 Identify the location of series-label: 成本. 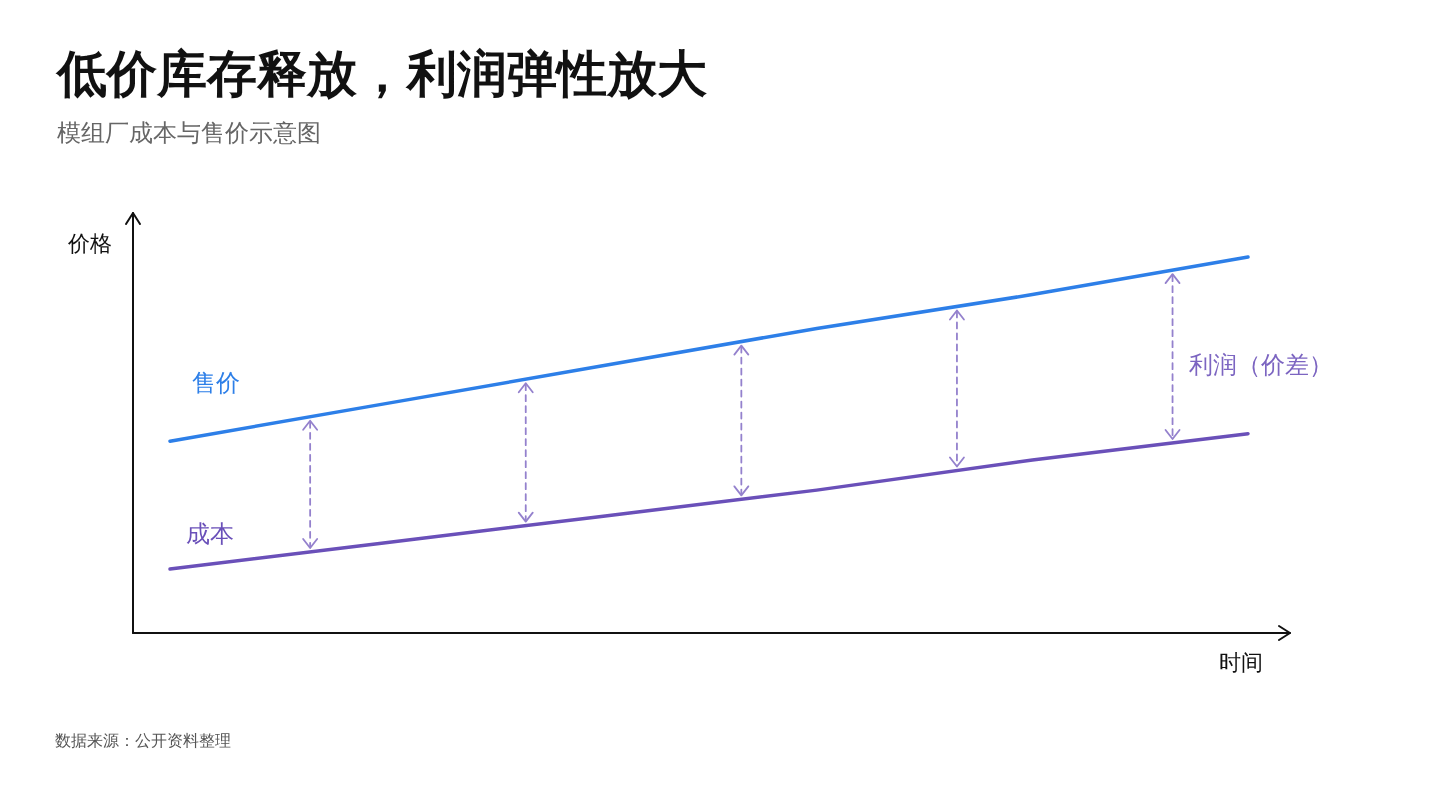
(210, 534).